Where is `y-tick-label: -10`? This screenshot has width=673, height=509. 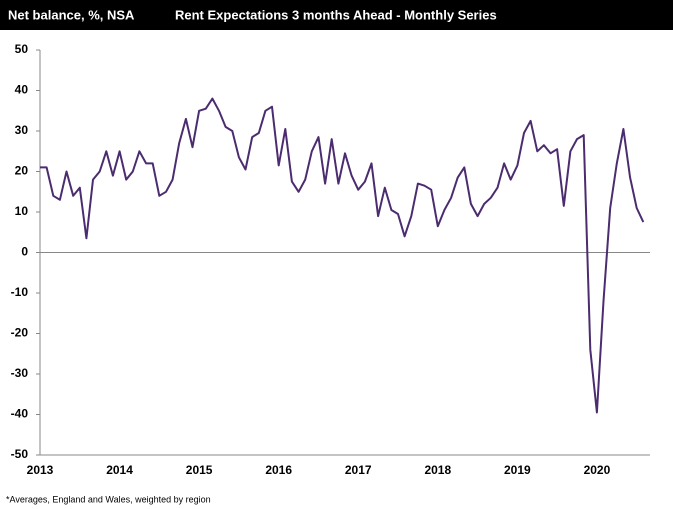
y-tick-label: -10 is located at coordinates (20, 292).